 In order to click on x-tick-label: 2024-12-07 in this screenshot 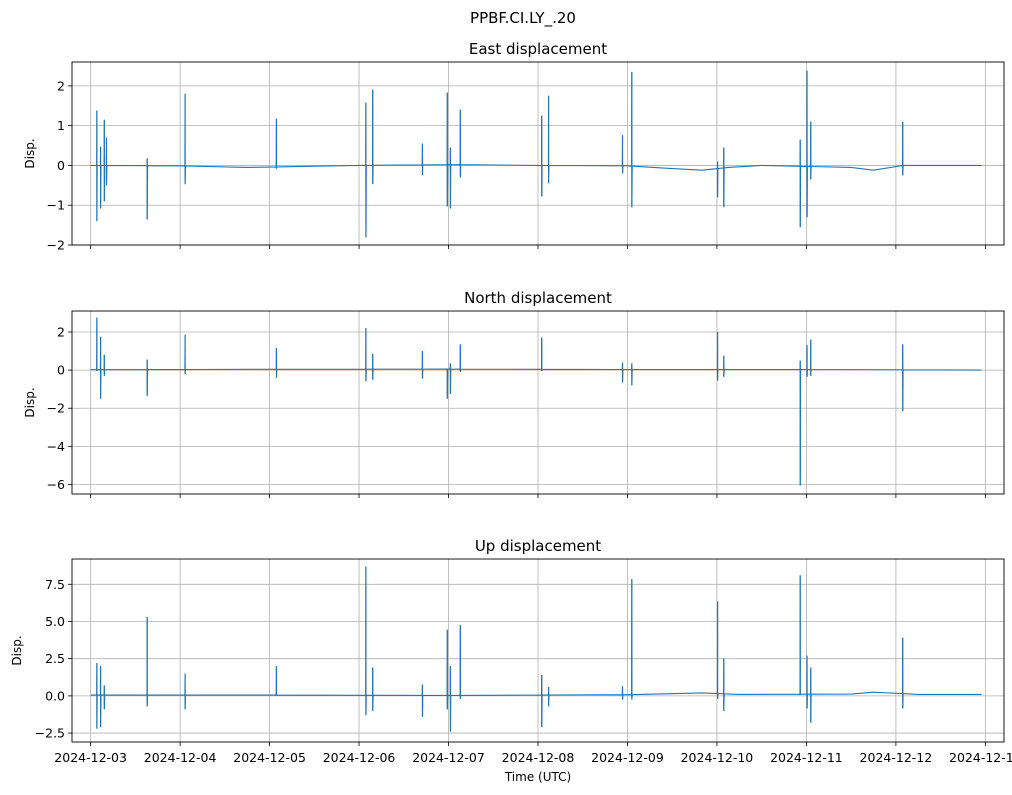, I will do `click(448, 757)`.